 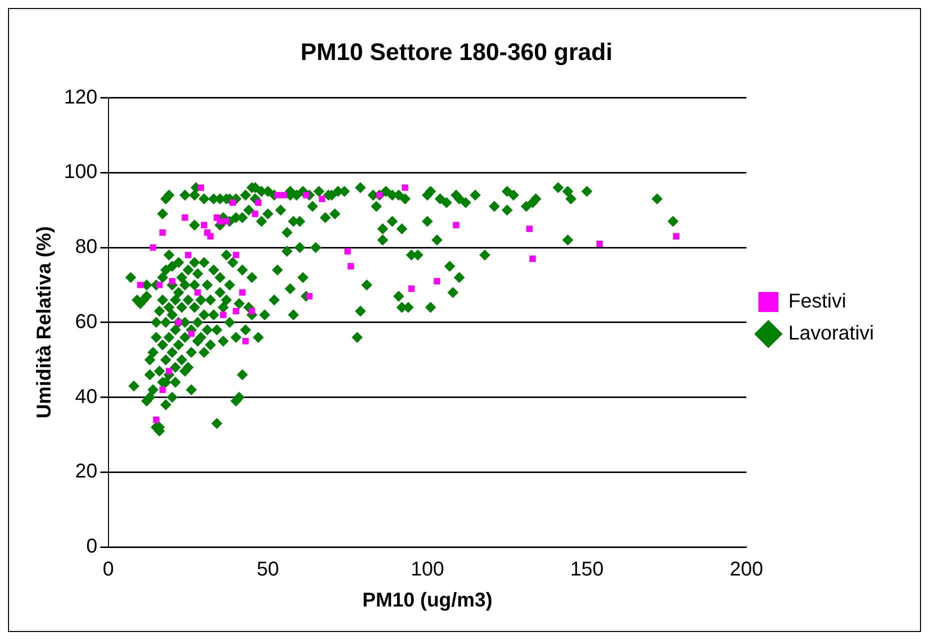 I want to click on x-tick-label: 200, so click(x=747, y=569).